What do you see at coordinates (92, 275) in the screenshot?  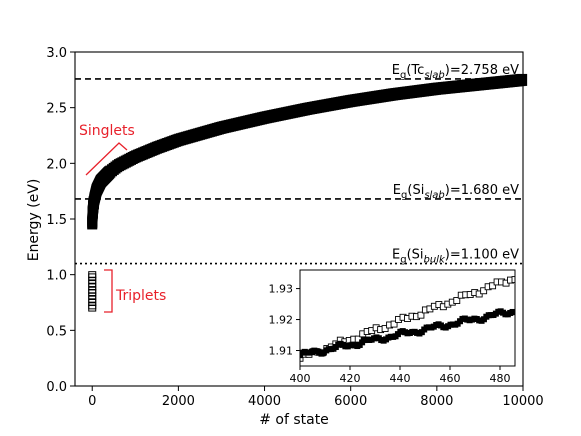 I see `triplet-point` at bounding box center [92, 275].